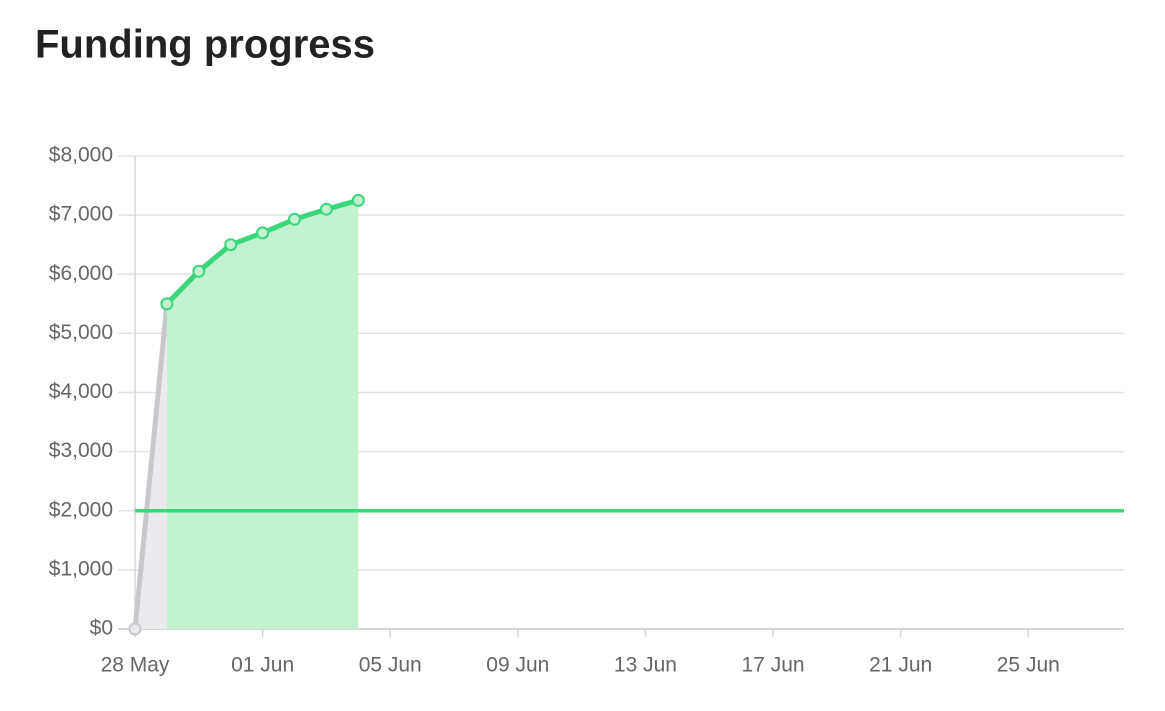  What do you see at coordinates (81, 155) in the screenshot?
I see `y-tick-label: $8,000` at bounding box center [81, 155].